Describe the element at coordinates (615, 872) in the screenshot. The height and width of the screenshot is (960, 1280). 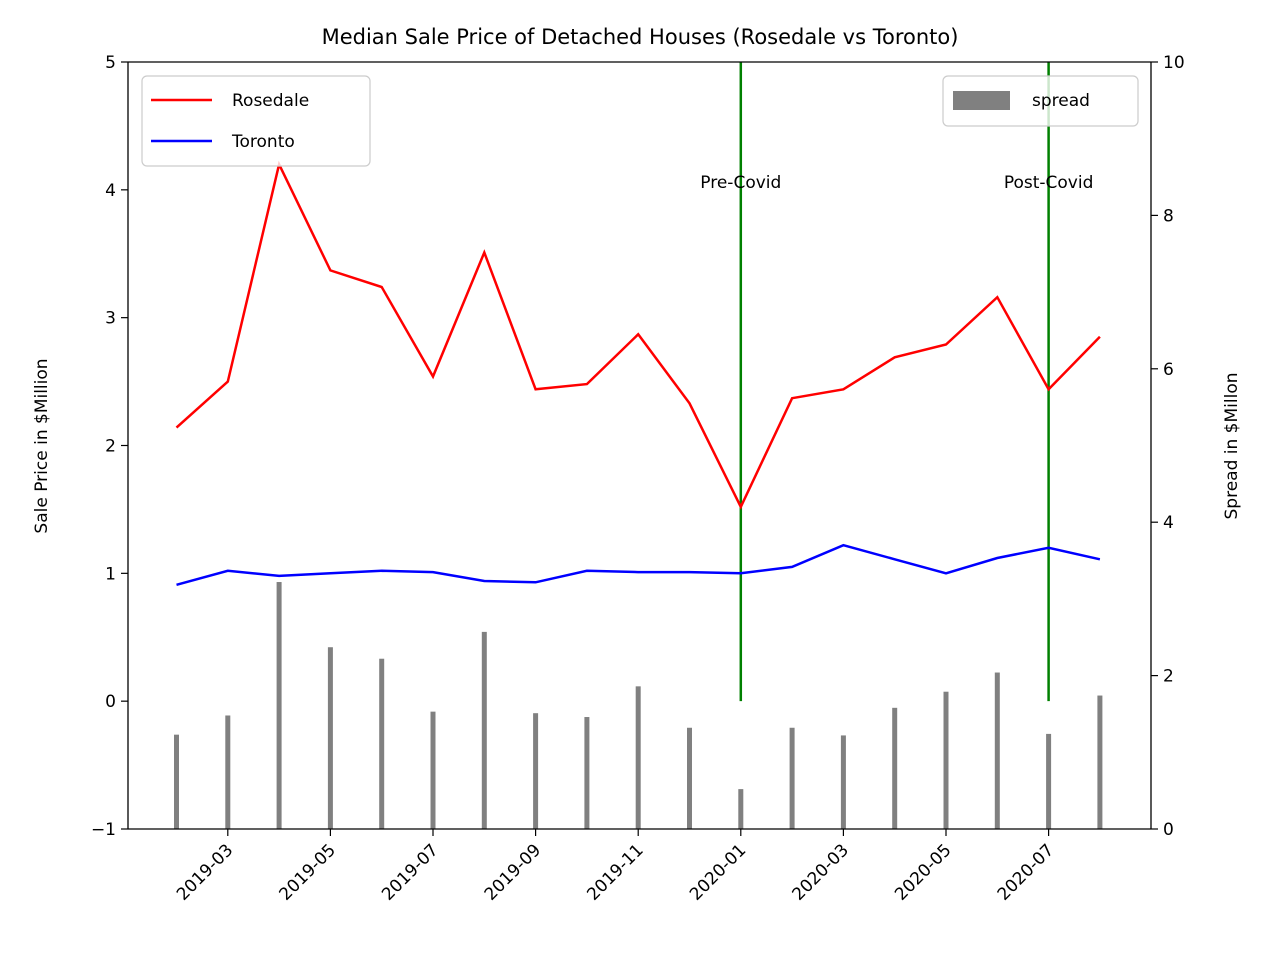
I see `x-tick-label: 2019-11` at that location.